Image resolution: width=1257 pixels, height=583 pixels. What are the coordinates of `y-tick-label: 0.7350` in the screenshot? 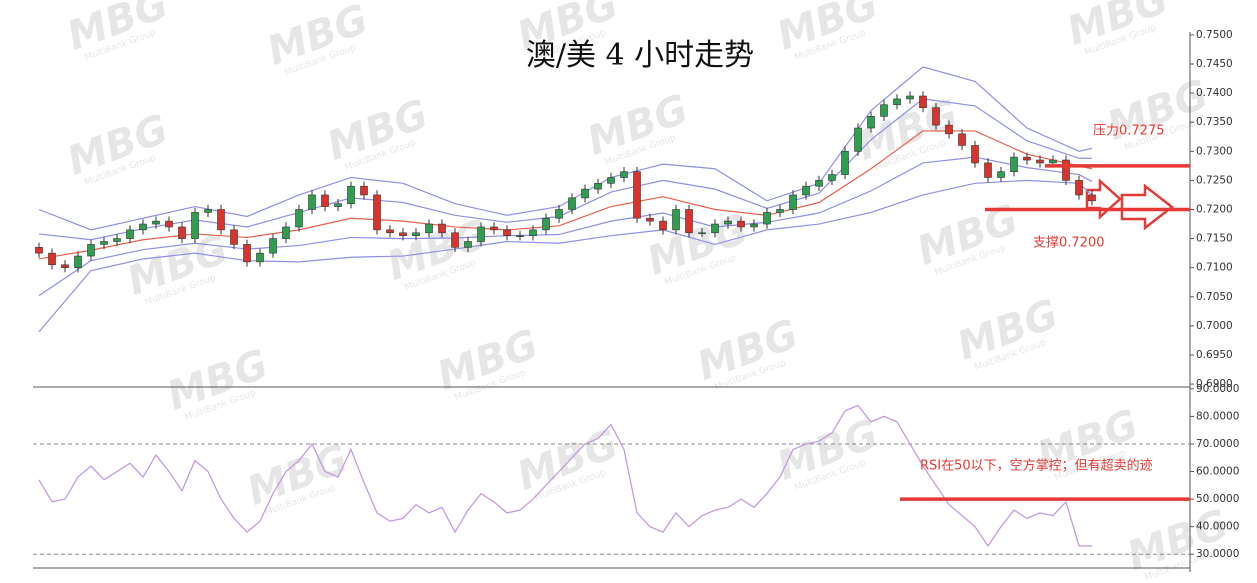 It's located at (1214, 122).